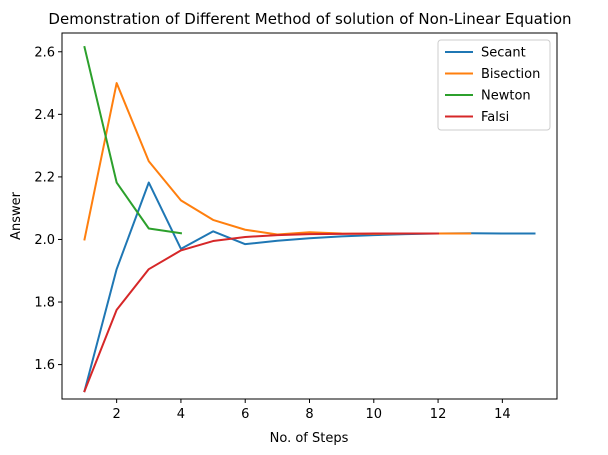 This screenshot has width=608, height=455. Describe the element at coordinates (44, 303) in the screenshot. I see `y-tick-label: 1.8` at that location.